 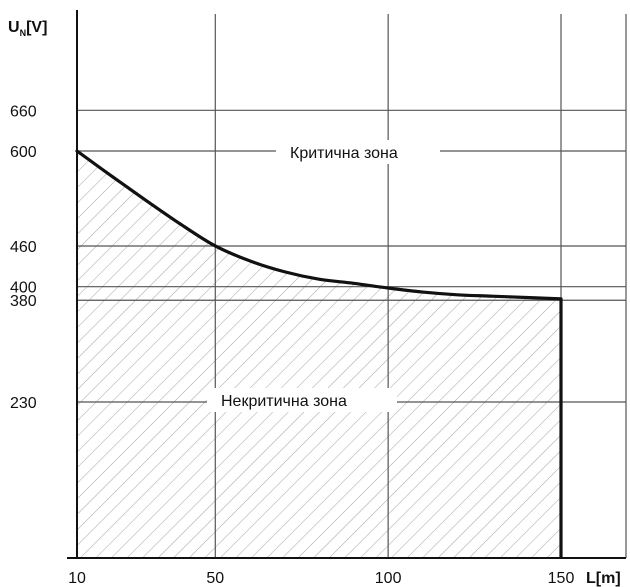 I want to click on critical-zone-label-bg, so click(x=358, y=152).